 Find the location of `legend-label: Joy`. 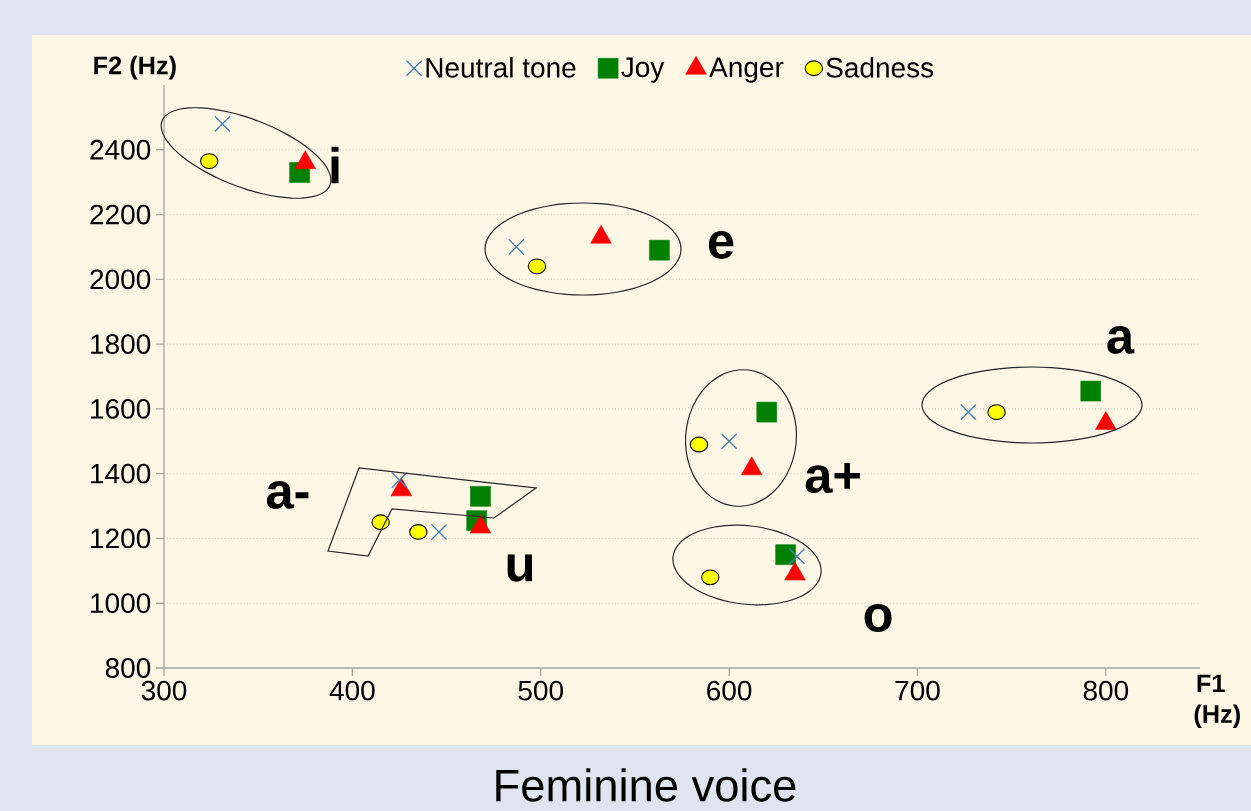

legend-label: Joy is located at coordinates (643, 70).